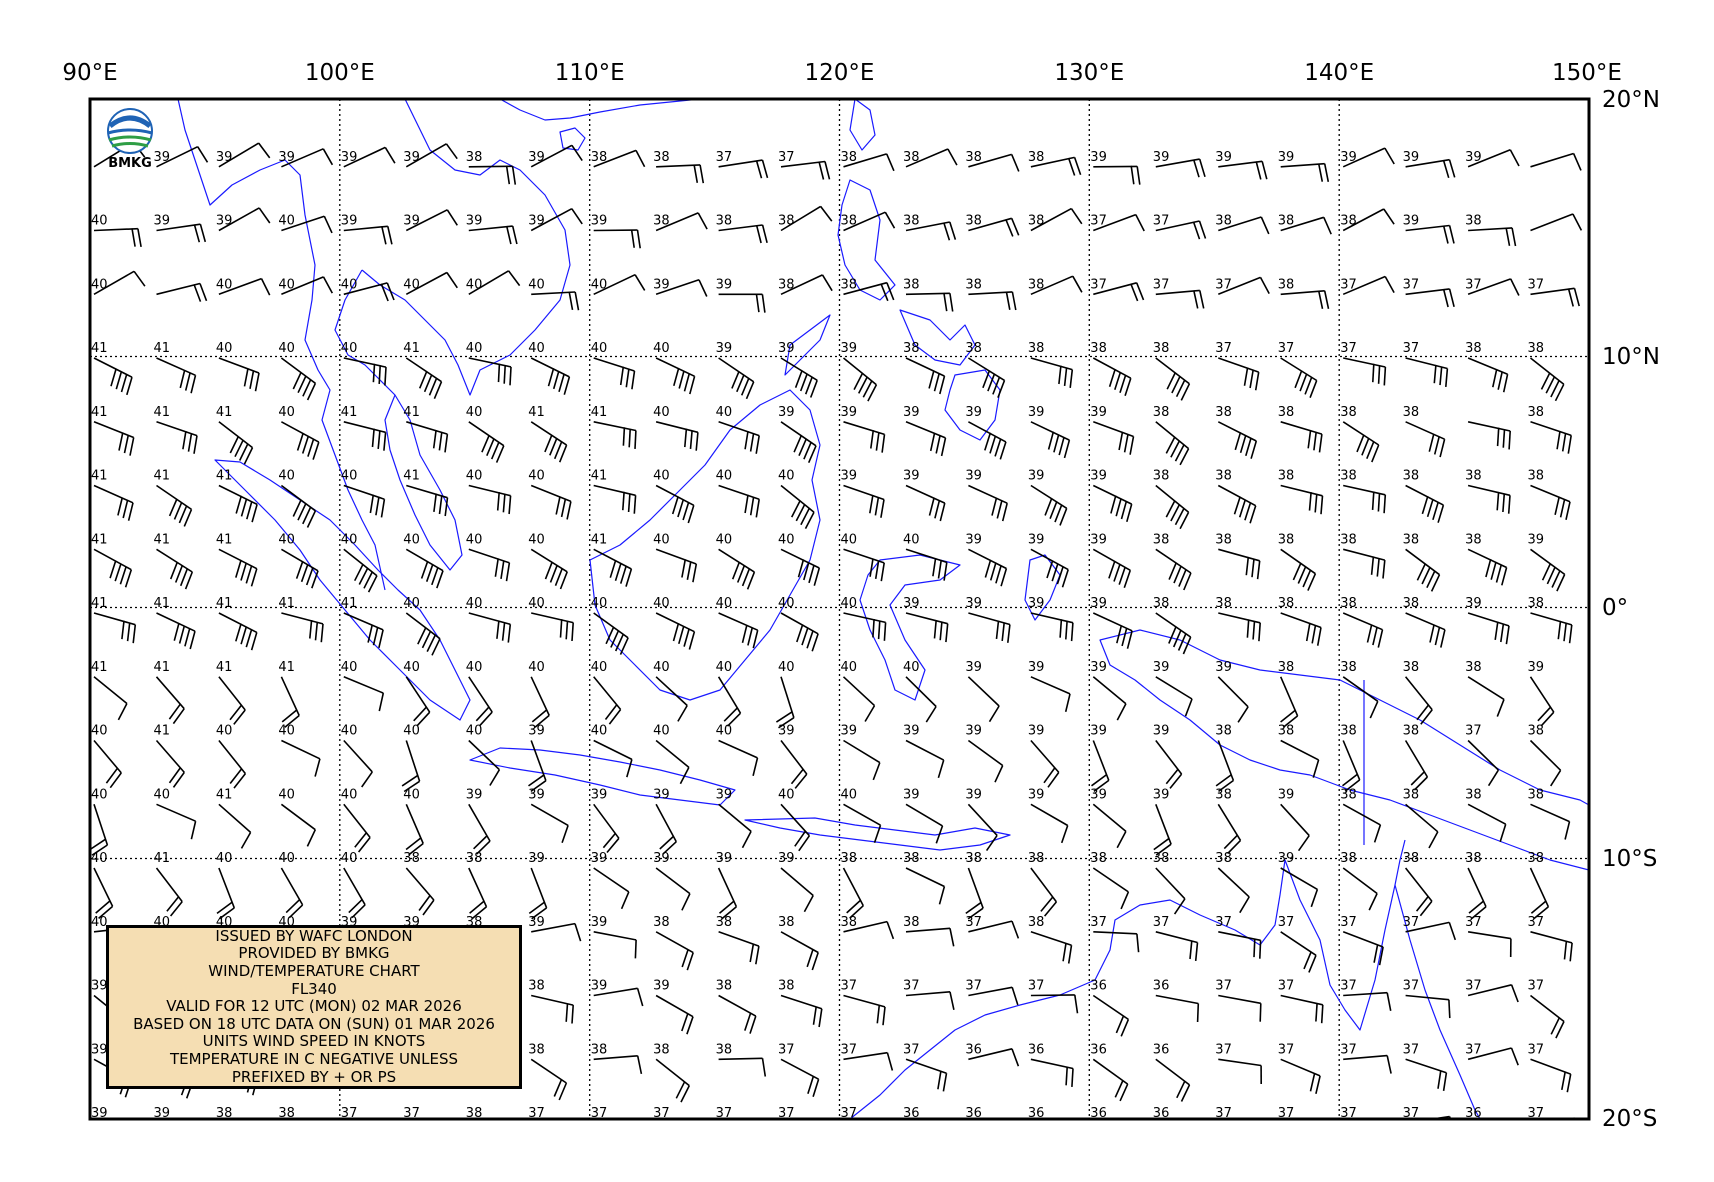  I want to click on latitude-labels: 20°N 10°N 0° 10°S 20°S, so click(1631, 609).